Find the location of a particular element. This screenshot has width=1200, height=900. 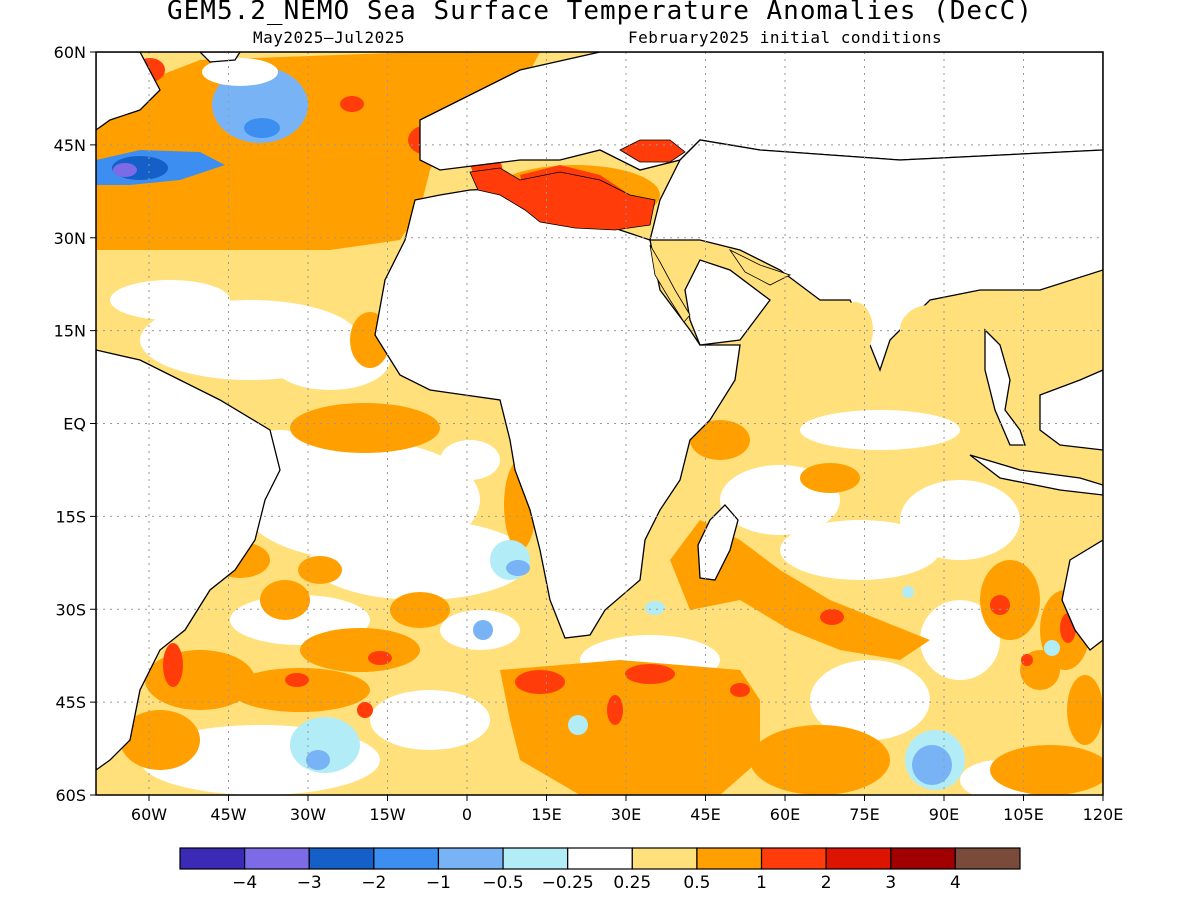

colorbar-level-label: 2 is located at coordinates (826, 883).